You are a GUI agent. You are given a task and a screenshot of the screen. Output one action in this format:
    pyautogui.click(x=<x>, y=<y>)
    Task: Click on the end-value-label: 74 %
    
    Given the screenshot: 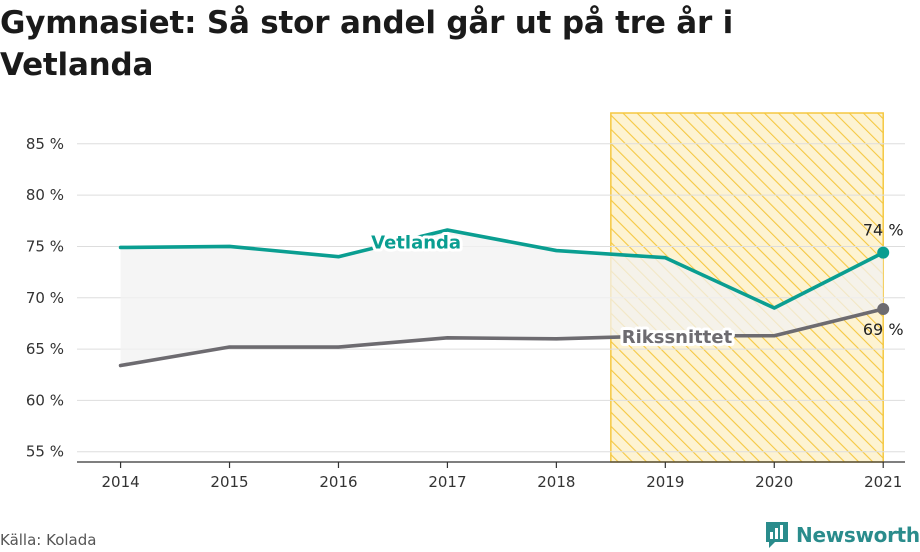 What is the action you would take?
    pyautogui.click(x=883, y=230)
    